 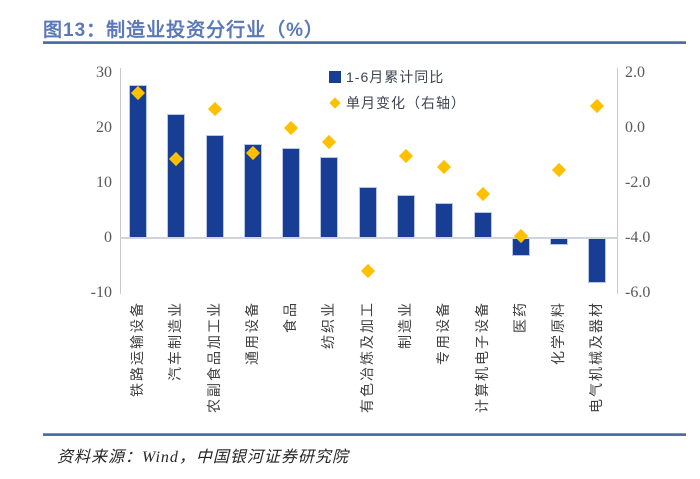 I want to click on category-label-12: 电气机械及器材, so click(x=596, y=357).